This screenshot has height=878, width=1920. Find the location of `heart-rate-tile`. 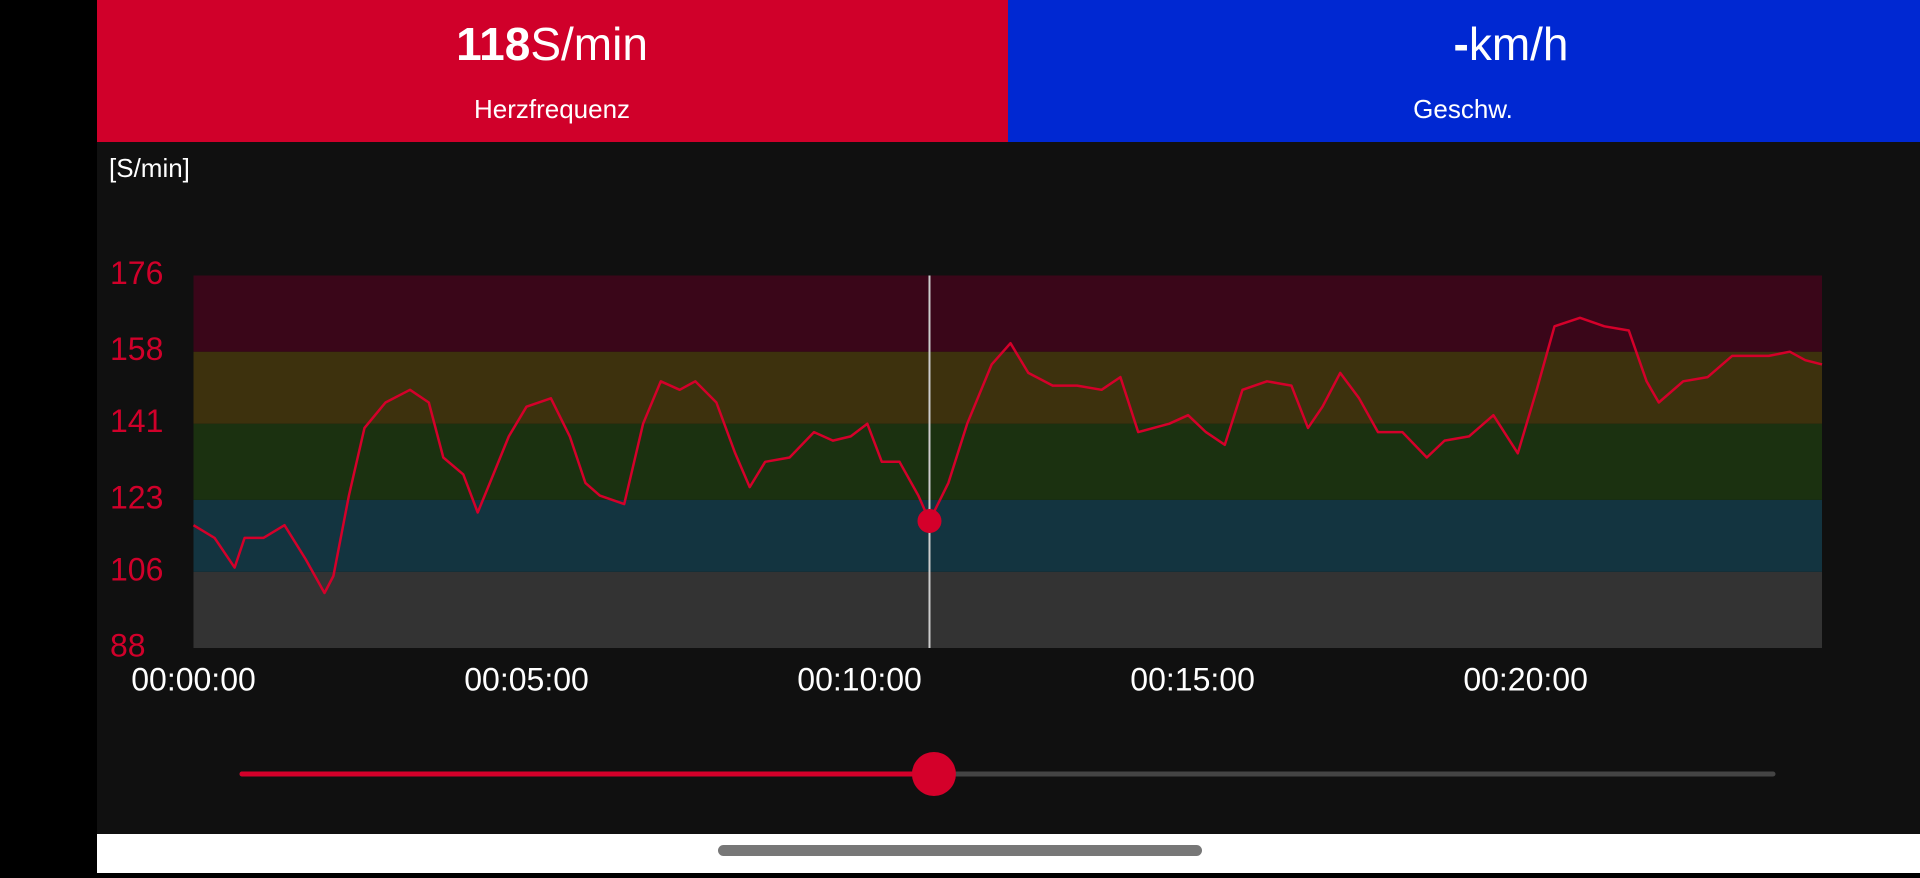

heart-rate-tile is located at coordinates (552, 71).